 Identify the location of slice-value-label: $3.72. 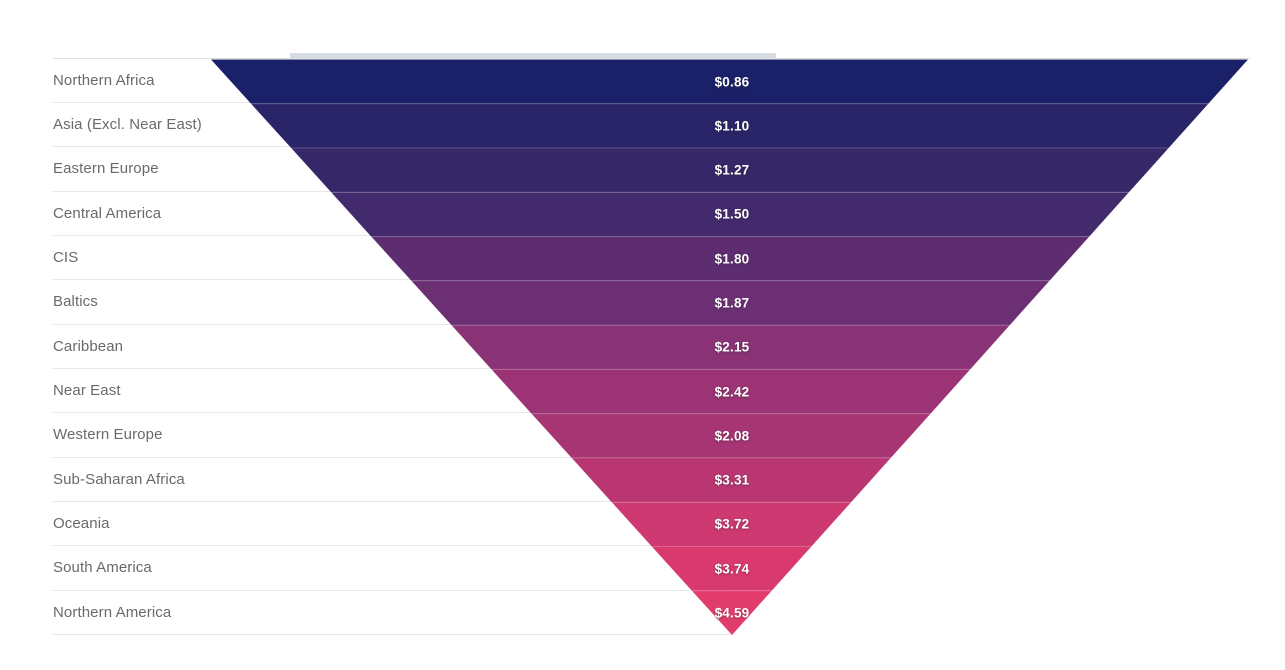
(732, 524).